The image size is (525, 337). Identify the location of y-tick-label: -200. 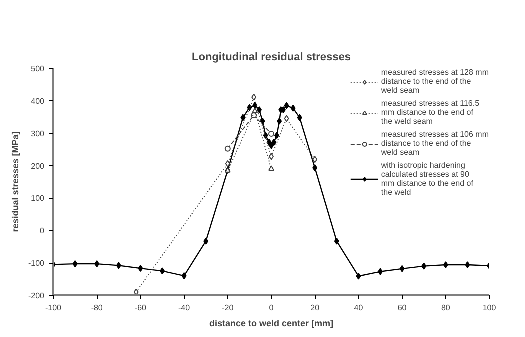
(37, 296).